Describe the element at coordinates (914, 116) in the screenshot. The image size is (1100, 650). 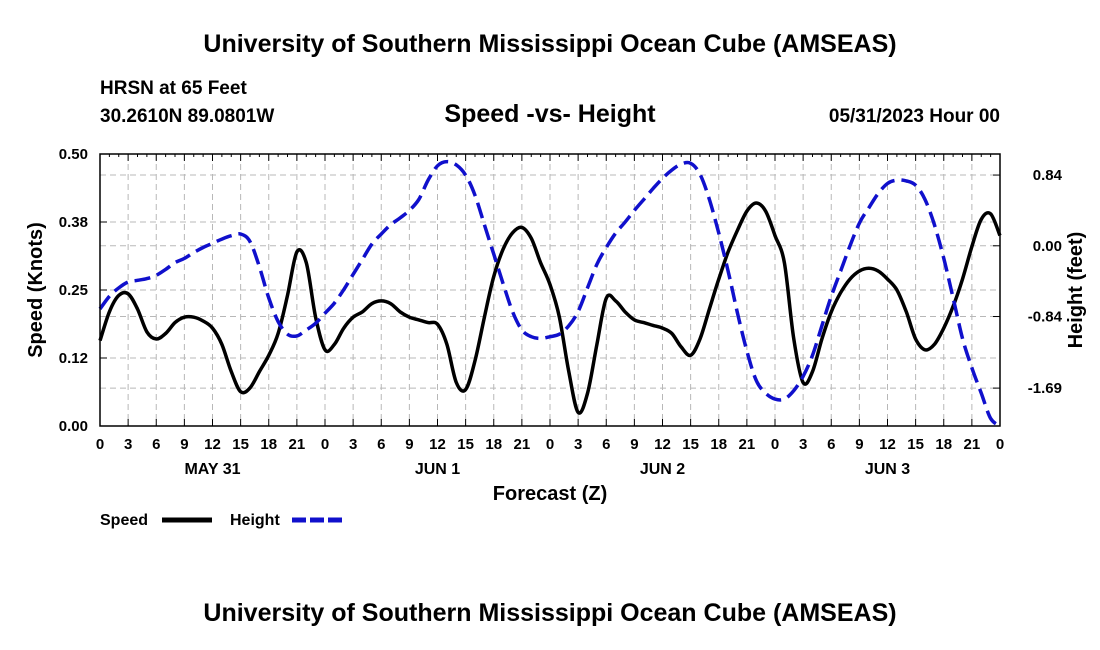
I see `forecast-datetime: 05/31/2023 Hour 00` at that location.